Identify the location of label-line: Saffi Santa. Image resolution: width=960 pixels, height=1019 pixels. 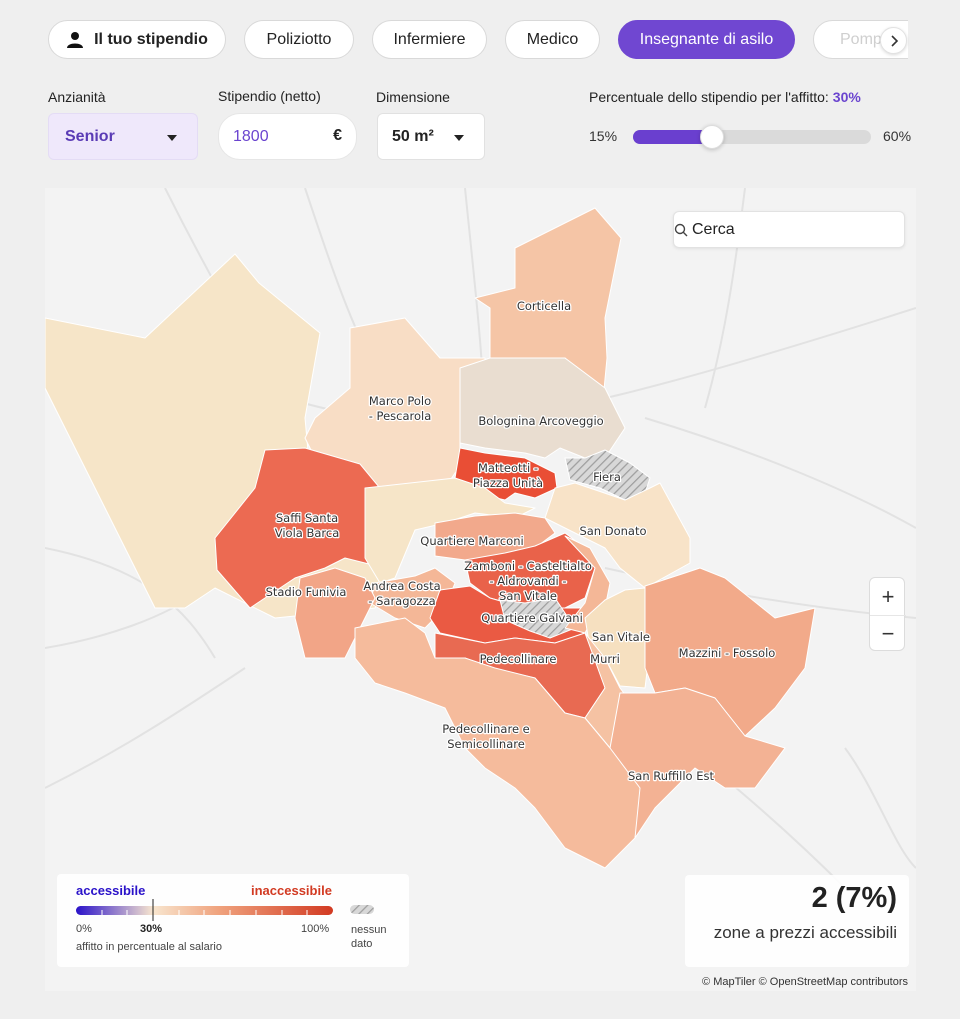
(307, 518).